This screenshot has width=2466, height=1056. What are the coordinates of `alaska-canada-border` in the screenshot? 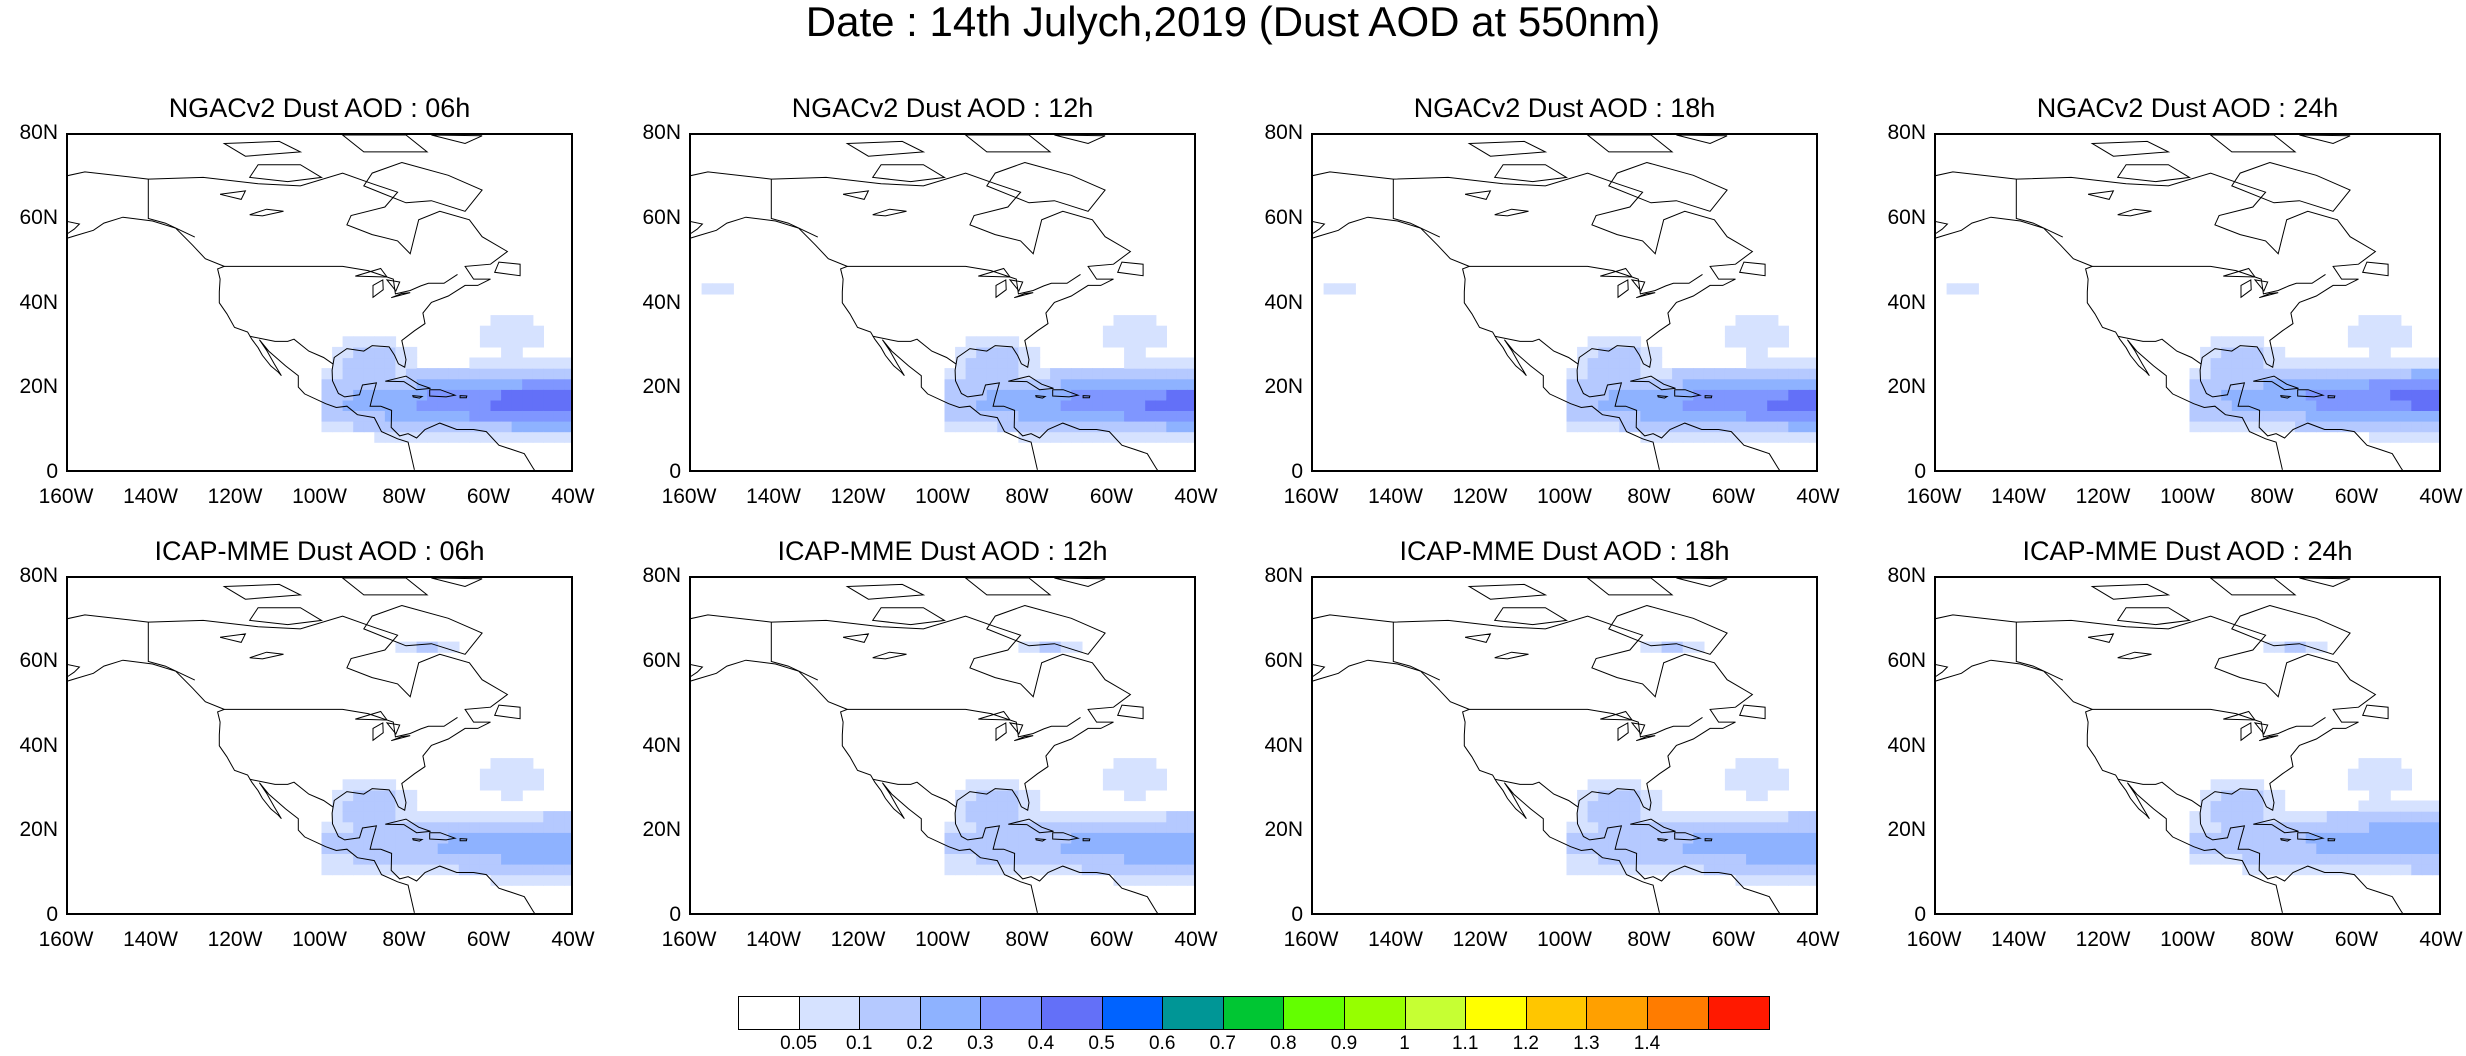 It's located at (794, 208).